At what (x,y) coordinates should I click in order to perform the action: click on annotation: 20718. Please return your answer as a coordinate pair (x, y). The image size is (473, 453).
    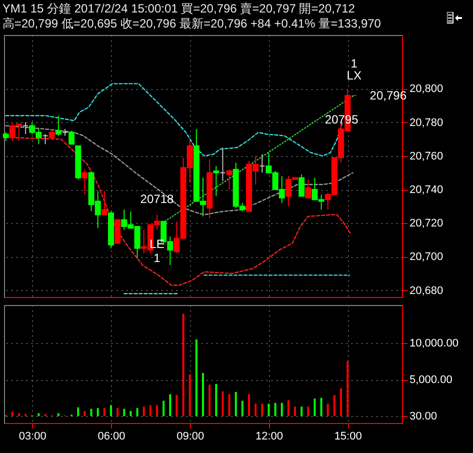
    Looking at the image, I should click on (157, 199).